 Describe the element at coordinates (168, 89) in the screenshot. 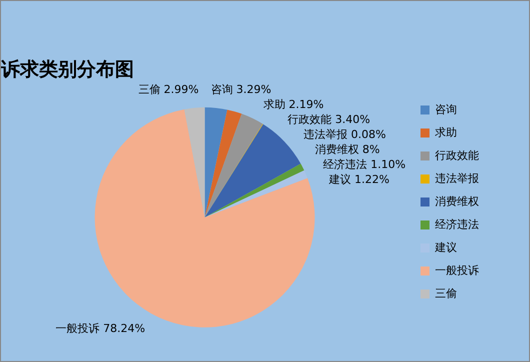

I see `category-label: 三偷 2.99%` at that location.